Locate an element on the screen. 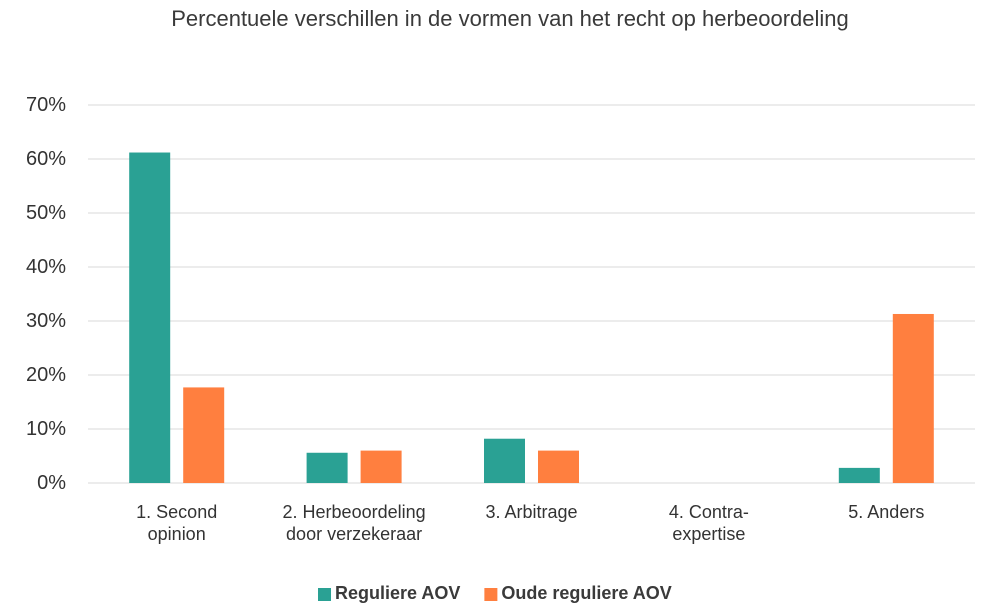 The image size is (992, 607). y-tick-label: 20% is located at coordinates (45, 375).